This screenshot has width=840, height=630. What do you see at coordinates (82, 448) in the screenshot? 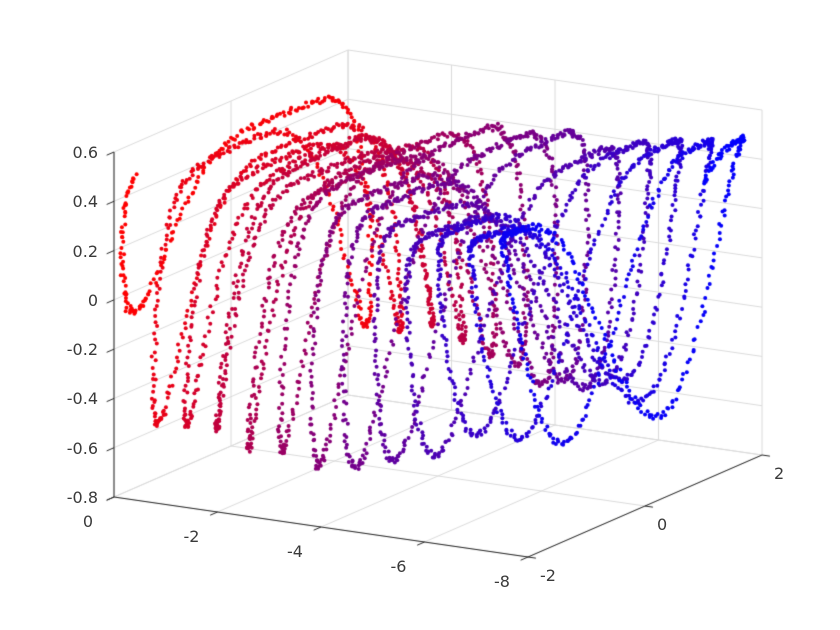
I see `z-axis-tick-label: -0.6` at bounding box center [82, 448].